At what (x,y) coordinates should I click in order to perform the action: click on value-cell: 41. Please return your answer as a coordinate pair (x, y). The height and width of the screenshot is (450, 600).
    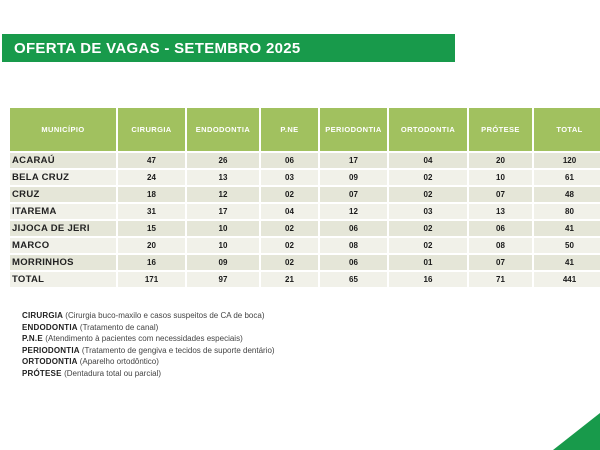
    Looking at the image, I should click on (567, 228).